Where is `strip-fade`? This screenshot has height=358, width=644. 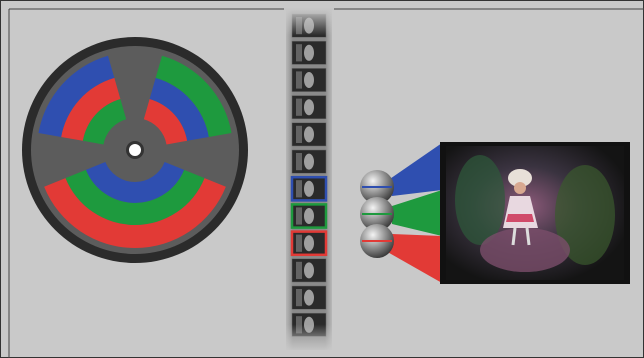 strip-fade is located at coordinates (309, 180).